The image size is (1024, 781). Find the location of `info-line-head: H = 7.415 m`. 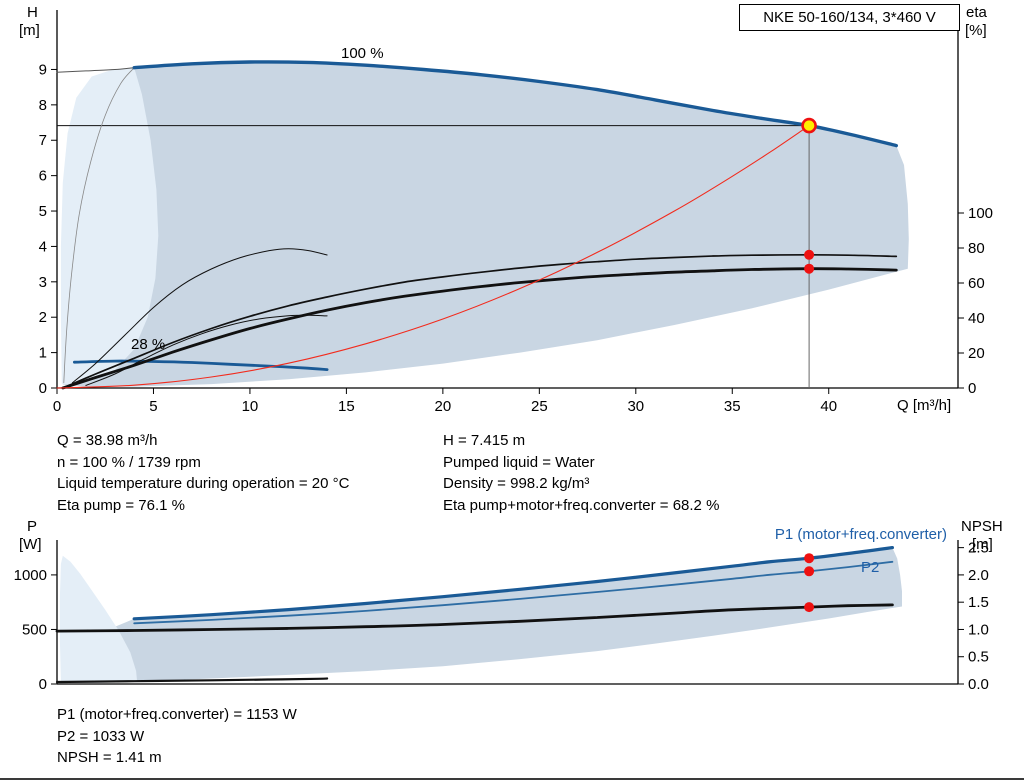

info-line-head: H = 7.415 m is located at coordinates (484, 440).